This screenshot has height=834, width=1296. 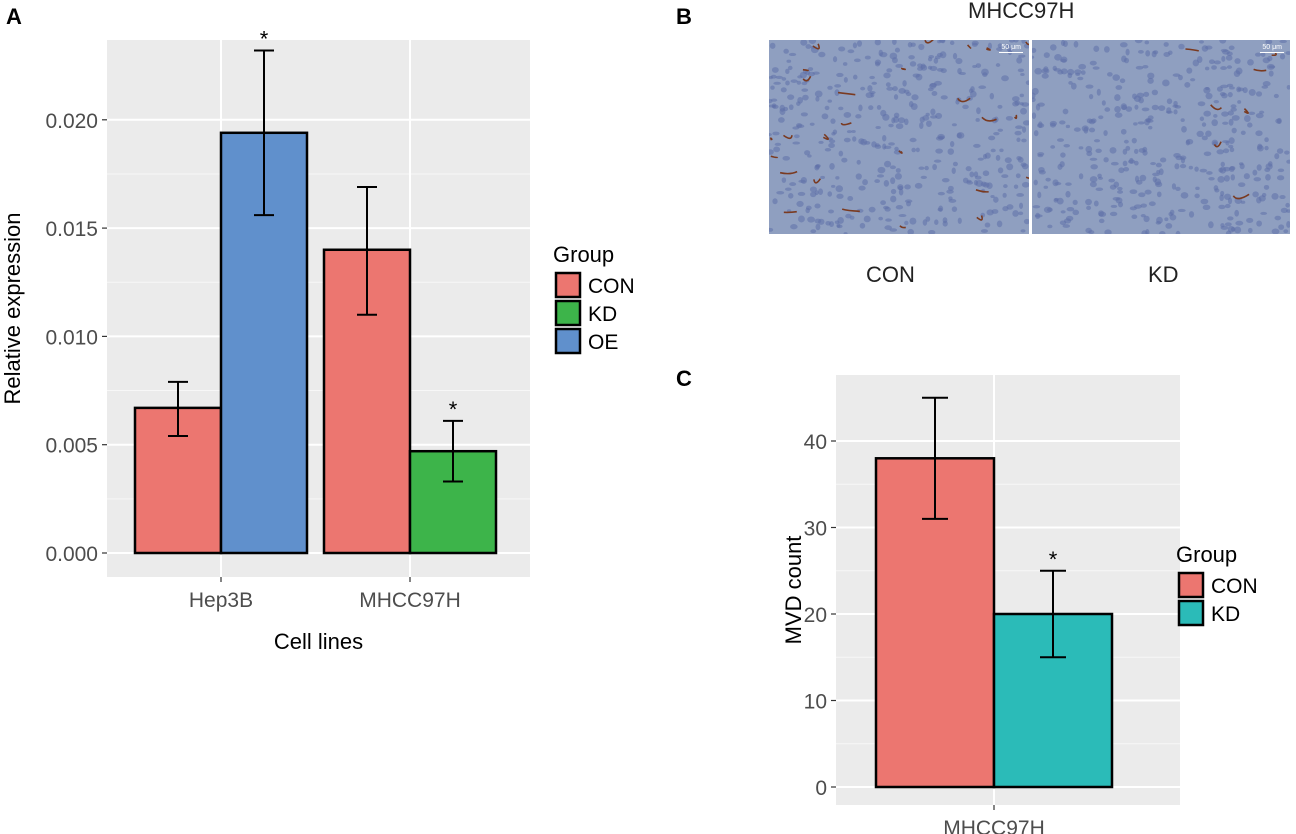 What do you see at coordinates (890, 274) in the screenshot?
I see `micrograph-label-con: CON` at bounding box center [890, 274].